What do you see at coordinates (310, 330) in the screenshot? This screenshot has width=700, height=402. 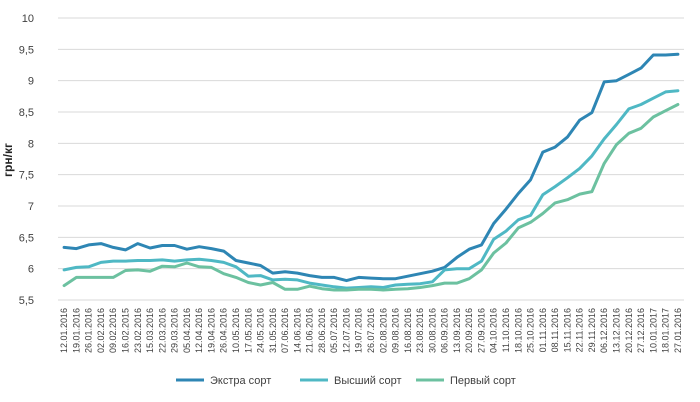 I see `x-tick-label: 21.06.2016` at bounding box center [310, 330].